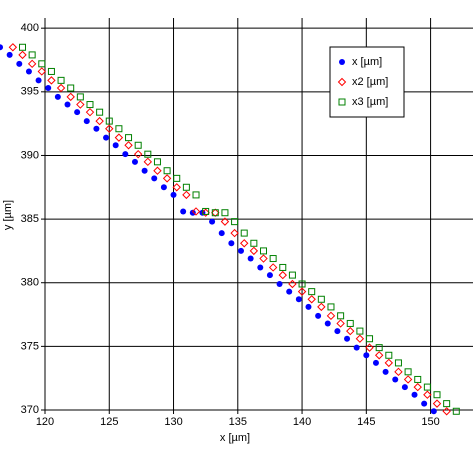 This screenshot has height=449, width=473. Describe the element at coordinates (173, 422) in the screenshot. I see `x-tick-label: 130` at that location.